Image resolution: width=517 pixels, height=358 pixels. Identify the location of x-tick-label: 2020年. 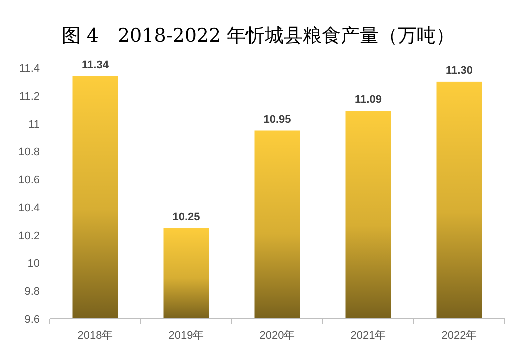
(278, 336).